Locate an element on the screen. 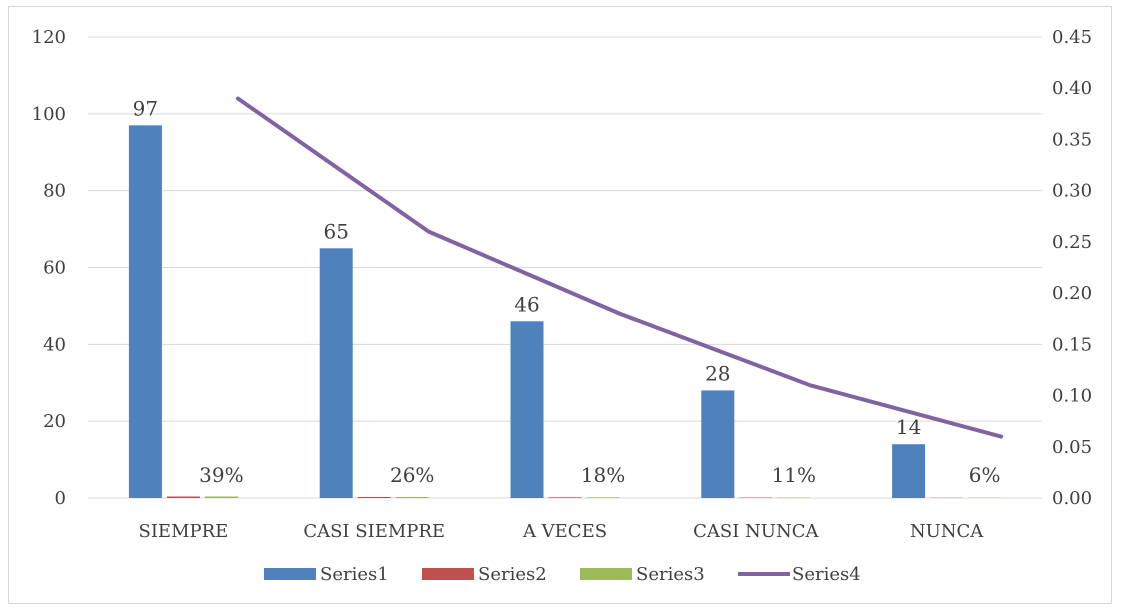  right-tick-label: 0.35 is located at coordinates (1072, 139).